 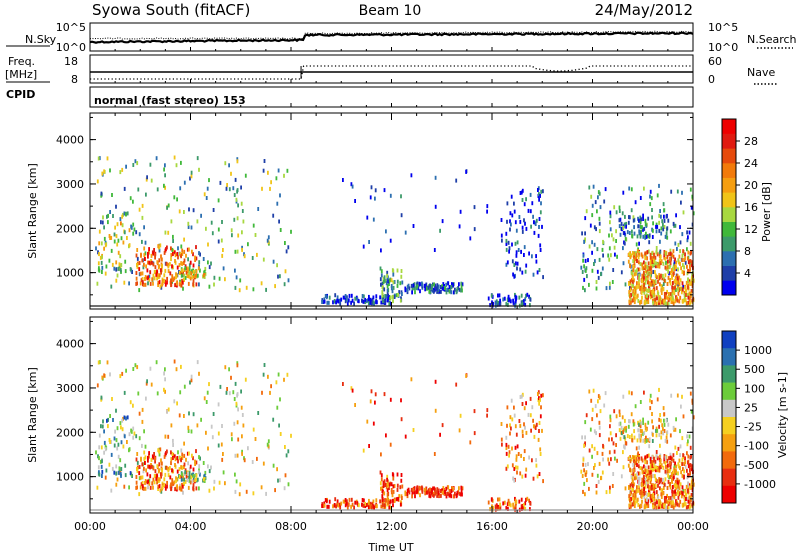 I want to click on nave-right-tick-top: 60, so click(x=715, y=61).